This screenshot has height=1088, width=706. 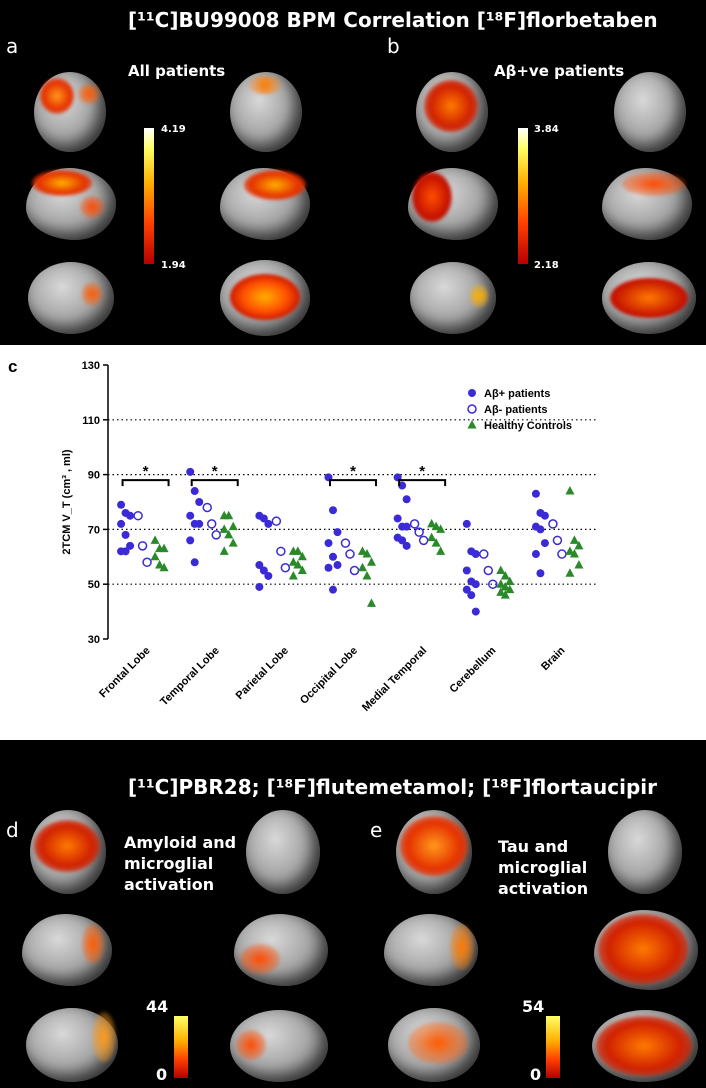 I want to click on brain-d-side-left, so click(x=67, y=950).